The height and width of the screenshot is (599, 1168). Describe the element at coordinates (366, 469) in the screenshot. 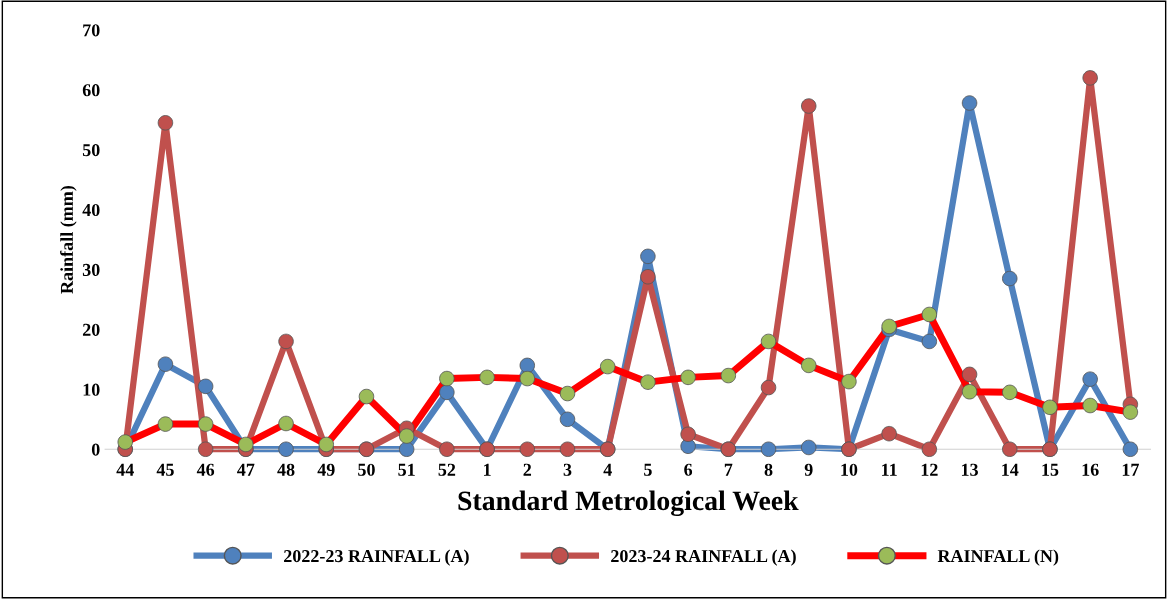

I see `x-tick-label: 50` at that location.